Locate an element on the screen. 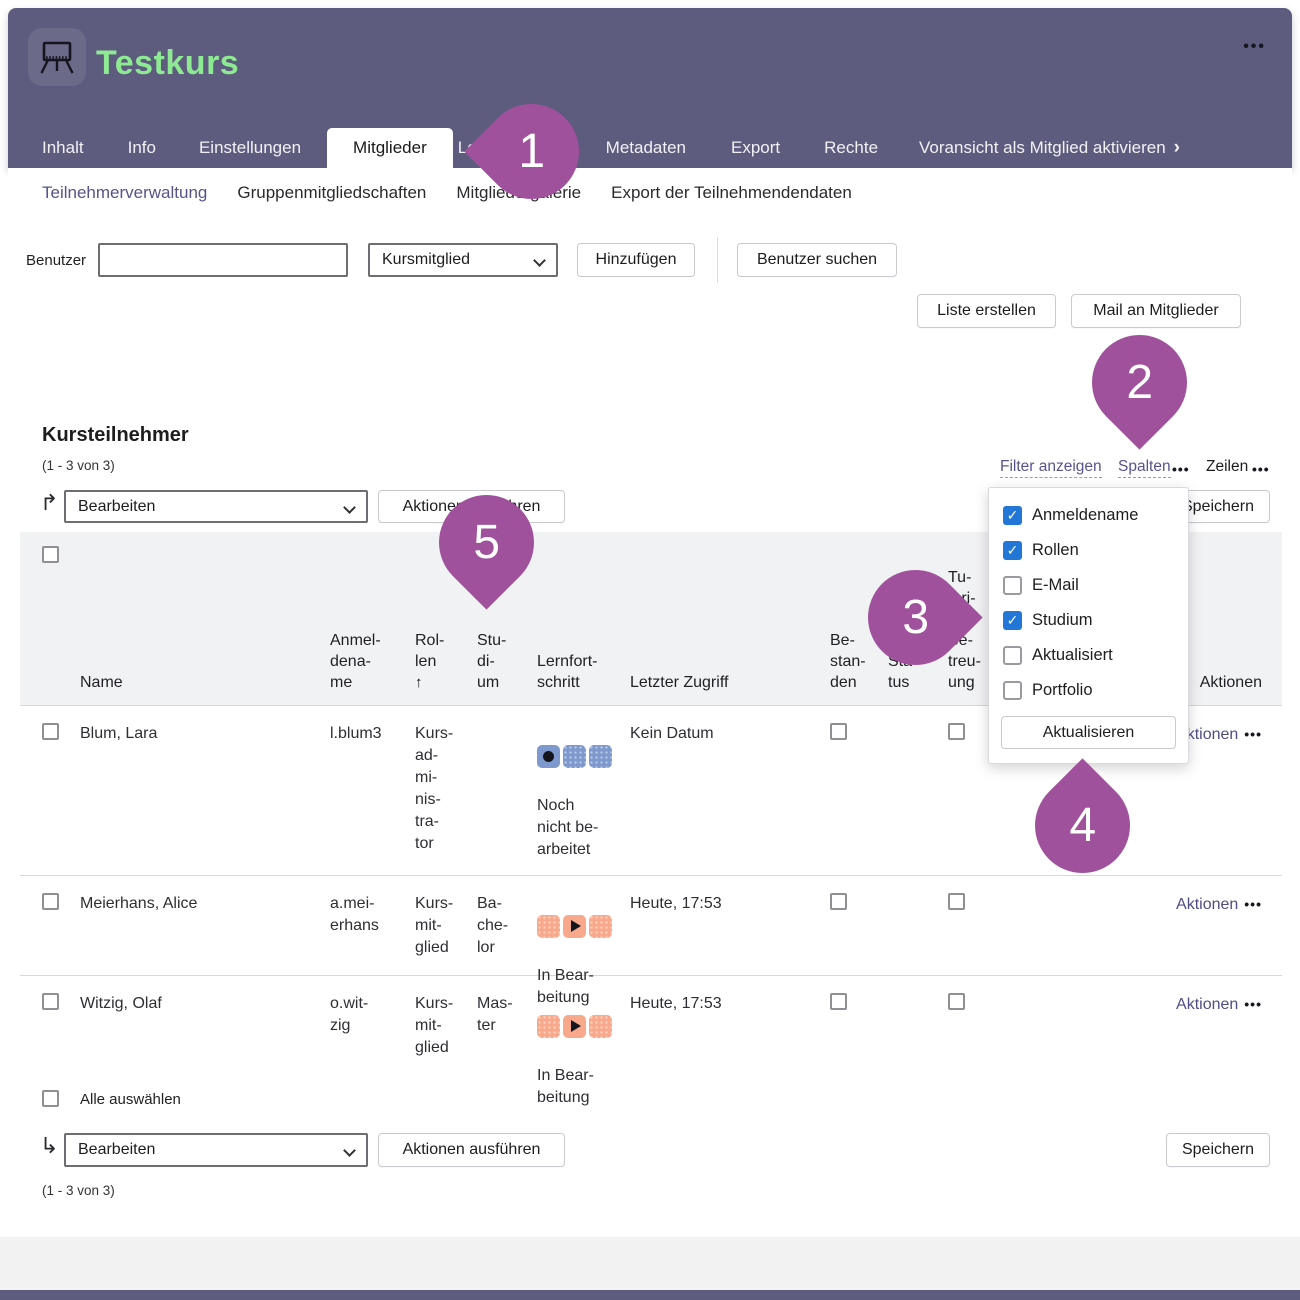  columns-link: Spalten is located at coordinates (1144, 468).